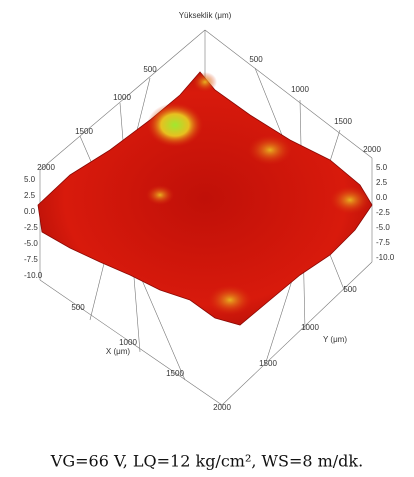  I want to click on back-right-tick: 500, so click(256, 59).